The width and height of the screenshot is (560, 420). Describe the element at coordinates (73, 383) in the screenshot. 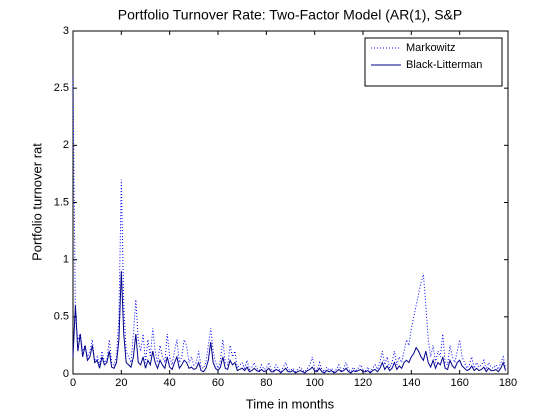

I see `x-tick-label: 0` at that location.